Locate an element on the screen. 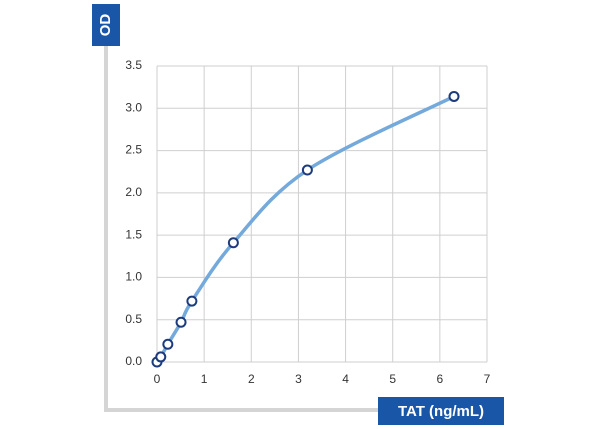  x-axis-label: TAT (ng/mL) is located at coordinates (441, 411).